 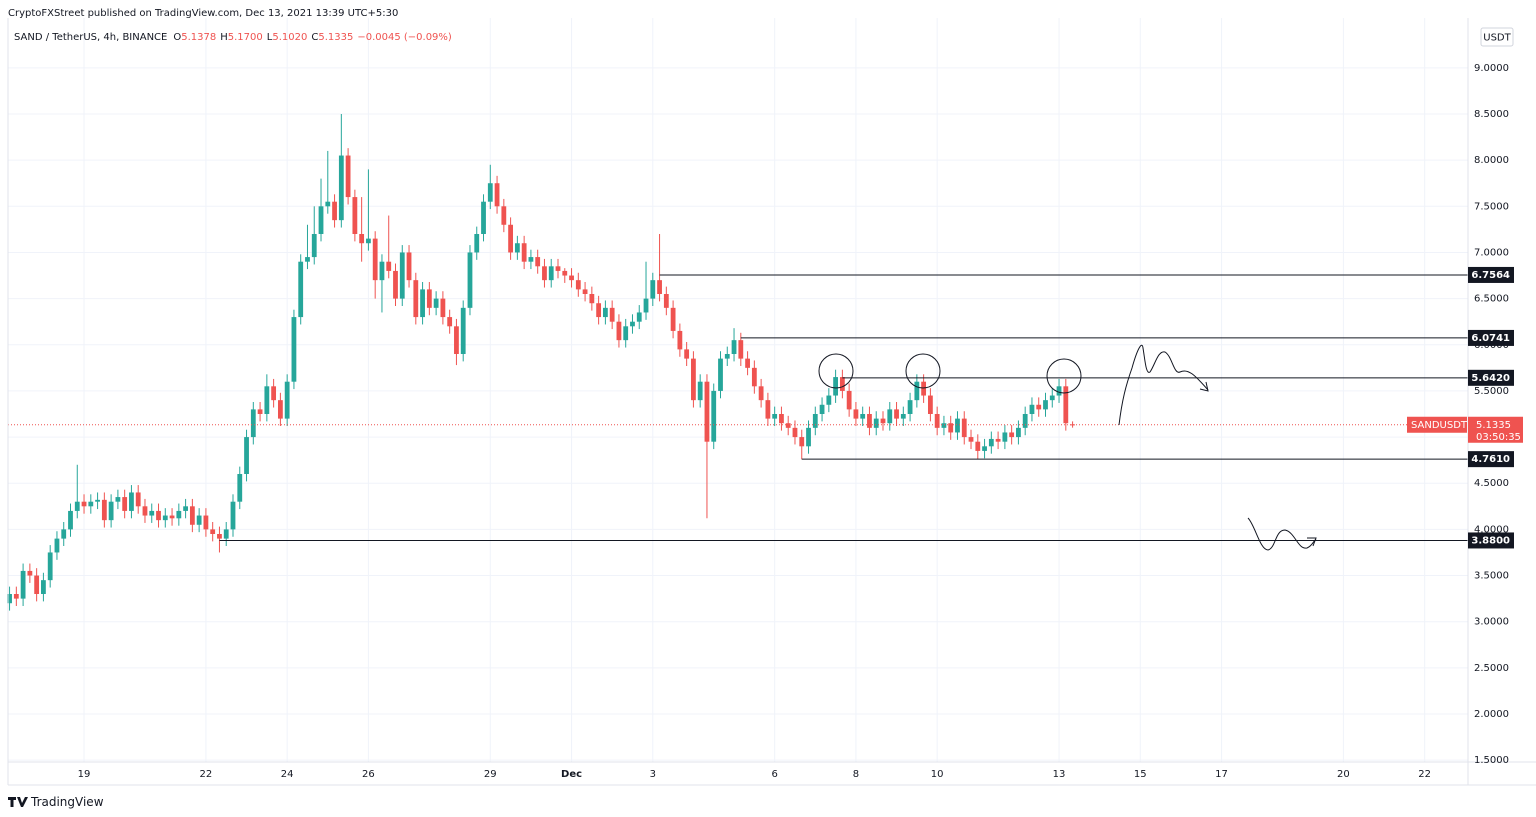 What do you see at coordinates (67, 802) in the screenshot?
I see `watermark: TradingView` at bounding box center [67, 802].